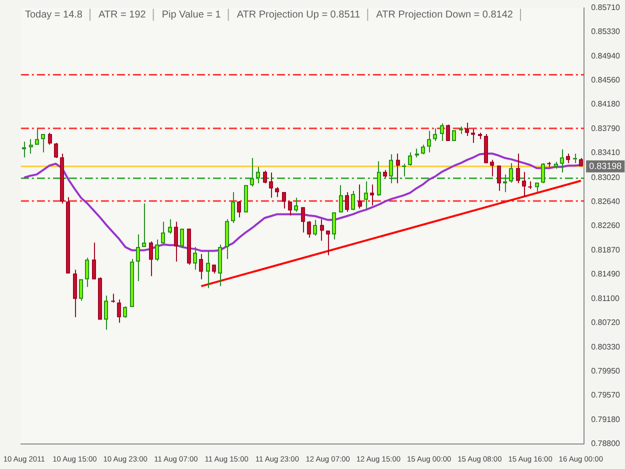  What do you see at coordinates (606, 129) in the screenshot?
I see `y-tick-label: 0.83790` at bounding box center [606, 129].